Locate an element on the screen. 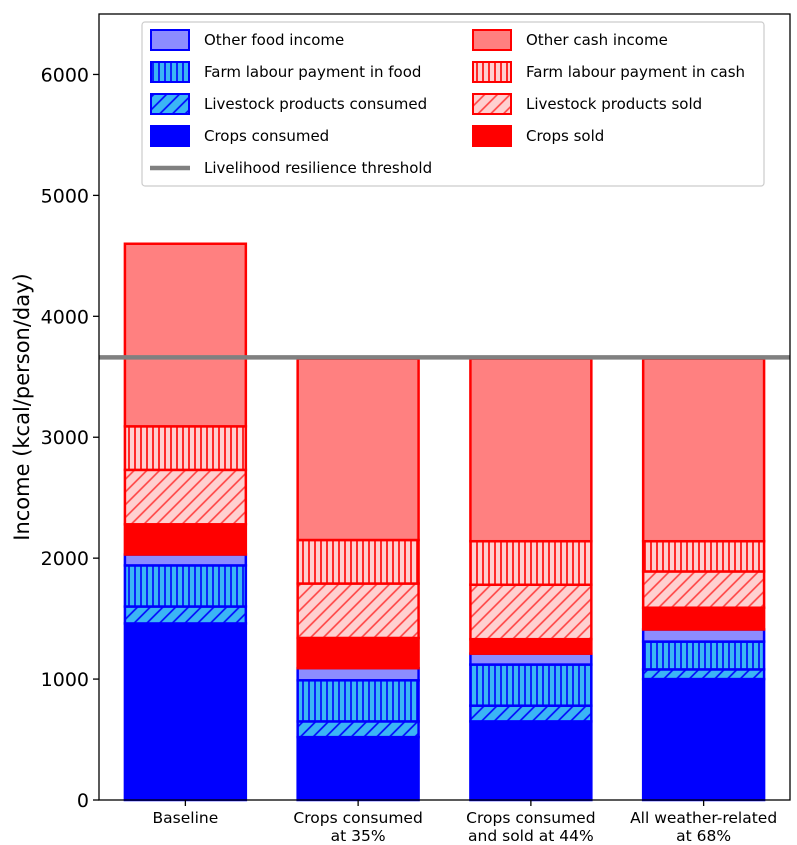 Image resolution: width=797 pixels, height=845 pixels. y-axis-title: Income (kcal/person/day) is located at coordinates (22, 407).